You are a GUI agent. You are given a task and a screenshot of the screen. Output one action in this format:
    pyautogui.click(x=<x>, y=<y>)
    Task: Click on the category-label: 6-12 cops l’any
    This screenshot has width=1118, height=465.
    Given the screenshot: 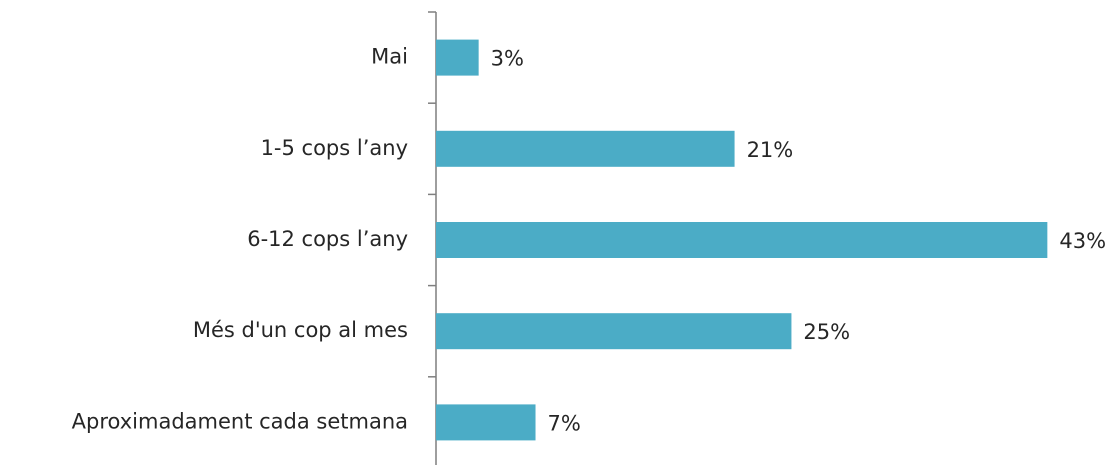 What is the action you would take?
    pyautogui.click(x=327, y=239)
    